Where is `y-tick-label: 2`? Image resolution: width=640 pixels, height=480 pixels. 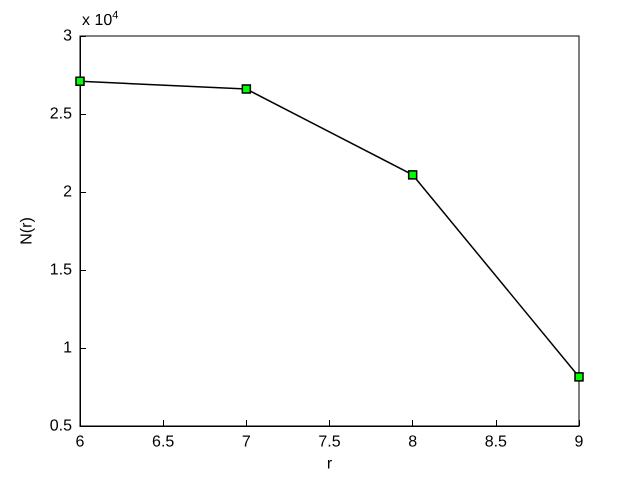
y-tick-label: 2 is located at coordinates (67, 192).